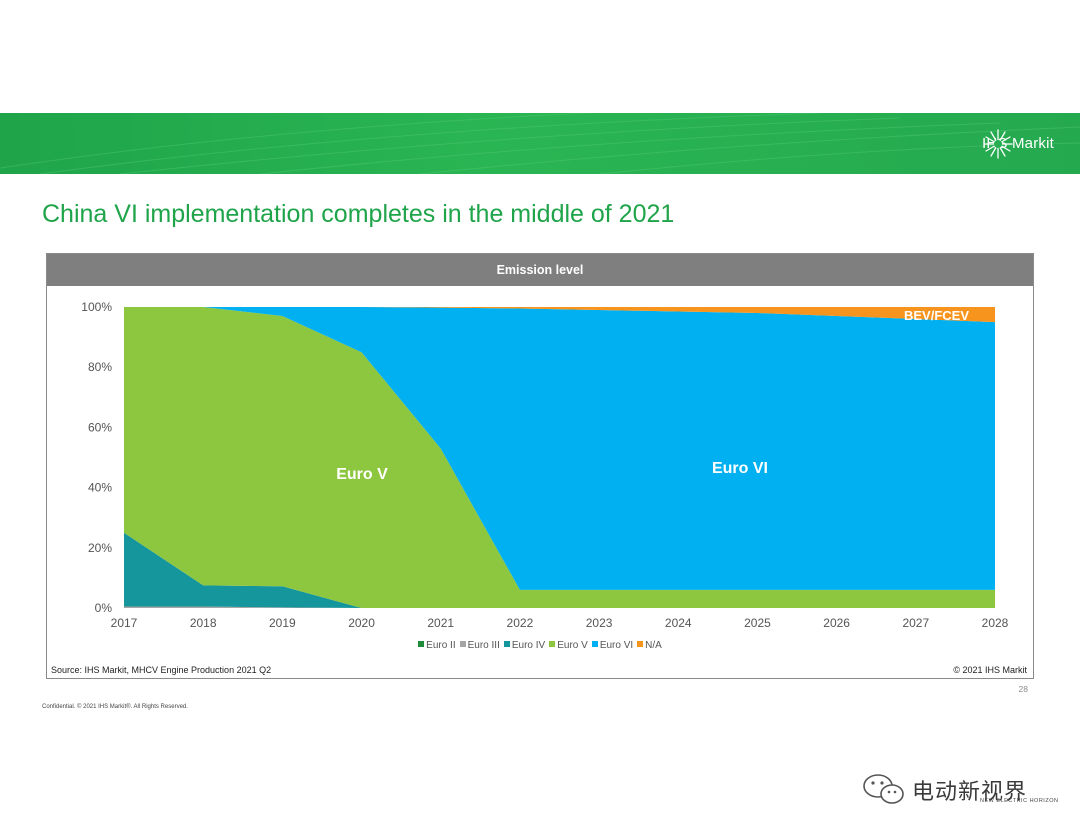 Image resolution: width=1080 pixels, height=834 pixels. I want to click on x-tick-label: 2023, so click(599, 623).